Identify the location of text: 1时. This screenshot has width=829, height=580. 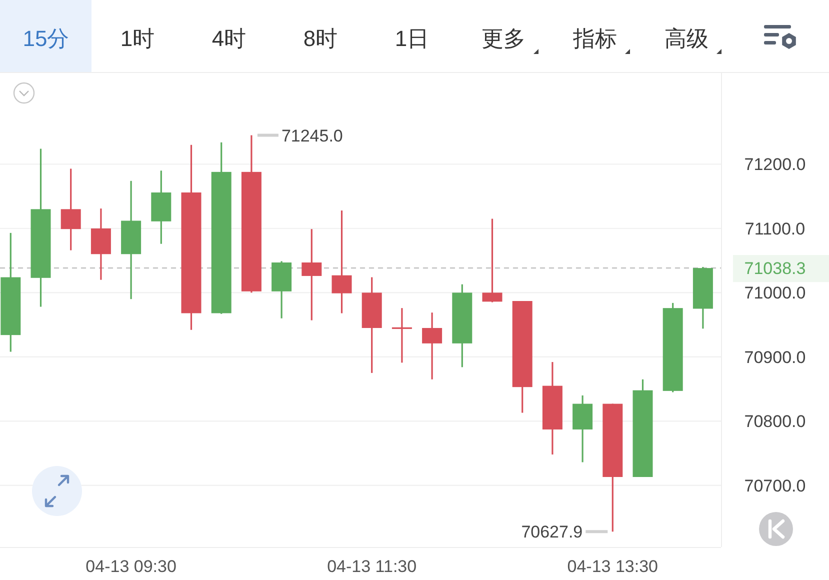
(137, 38).